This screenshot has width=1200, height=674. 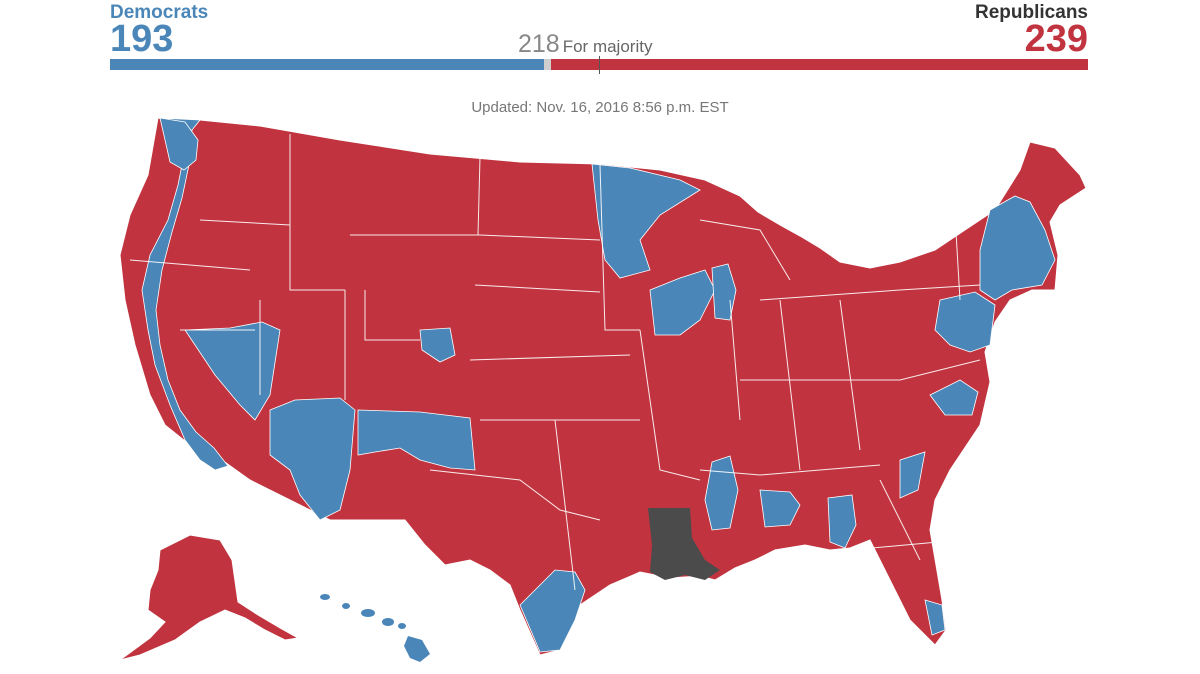 I want to click on republicans-label: Republicans, so click(x=1031, y=12).